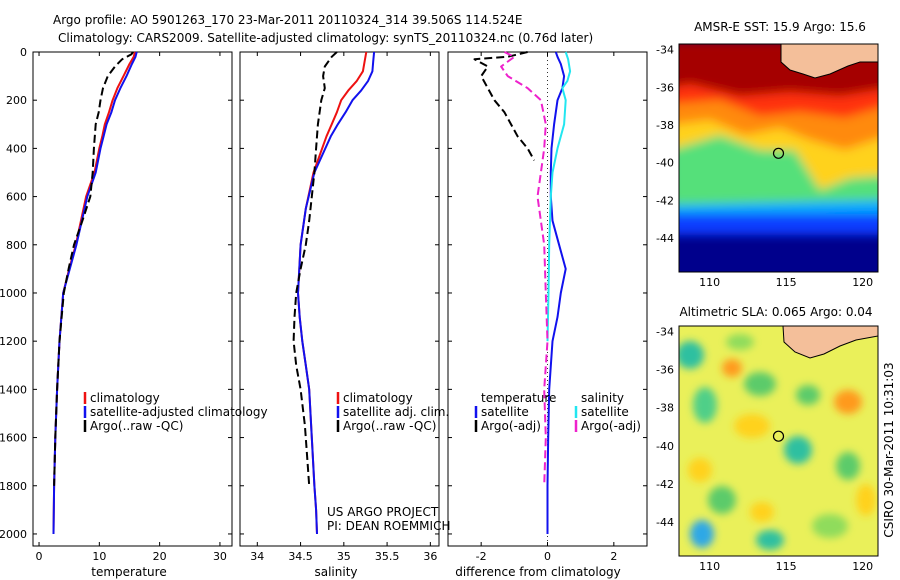  What do you see at coordinates (335, 572) in the screenshot?
I see `salinity-axis-label: salinity` at bounding box center [335, 572].